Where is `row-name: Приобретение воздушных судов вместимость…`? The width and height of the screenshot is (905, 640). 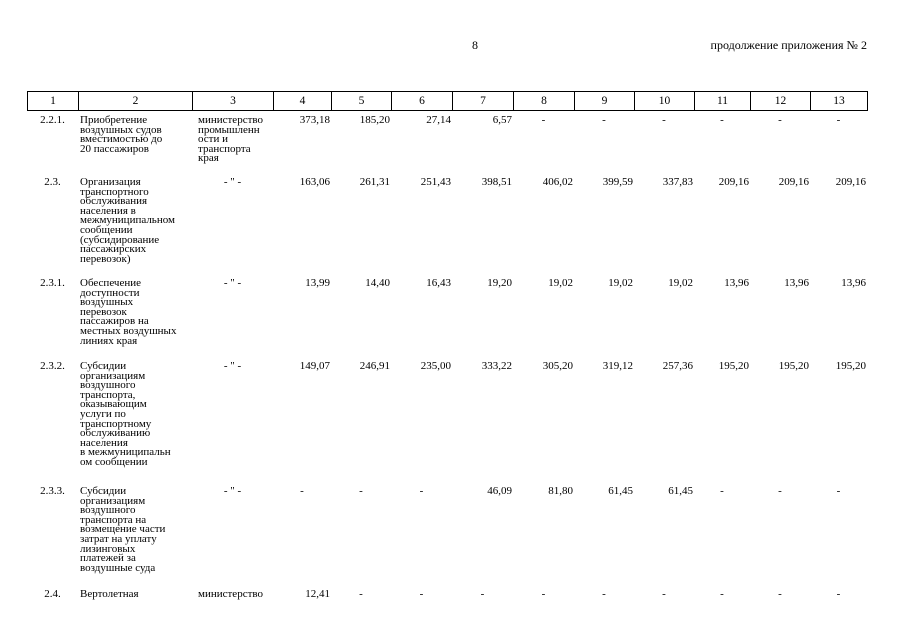 row-name: Приобретение воздушных судов вместимость… is located at coordinates (121, 134).